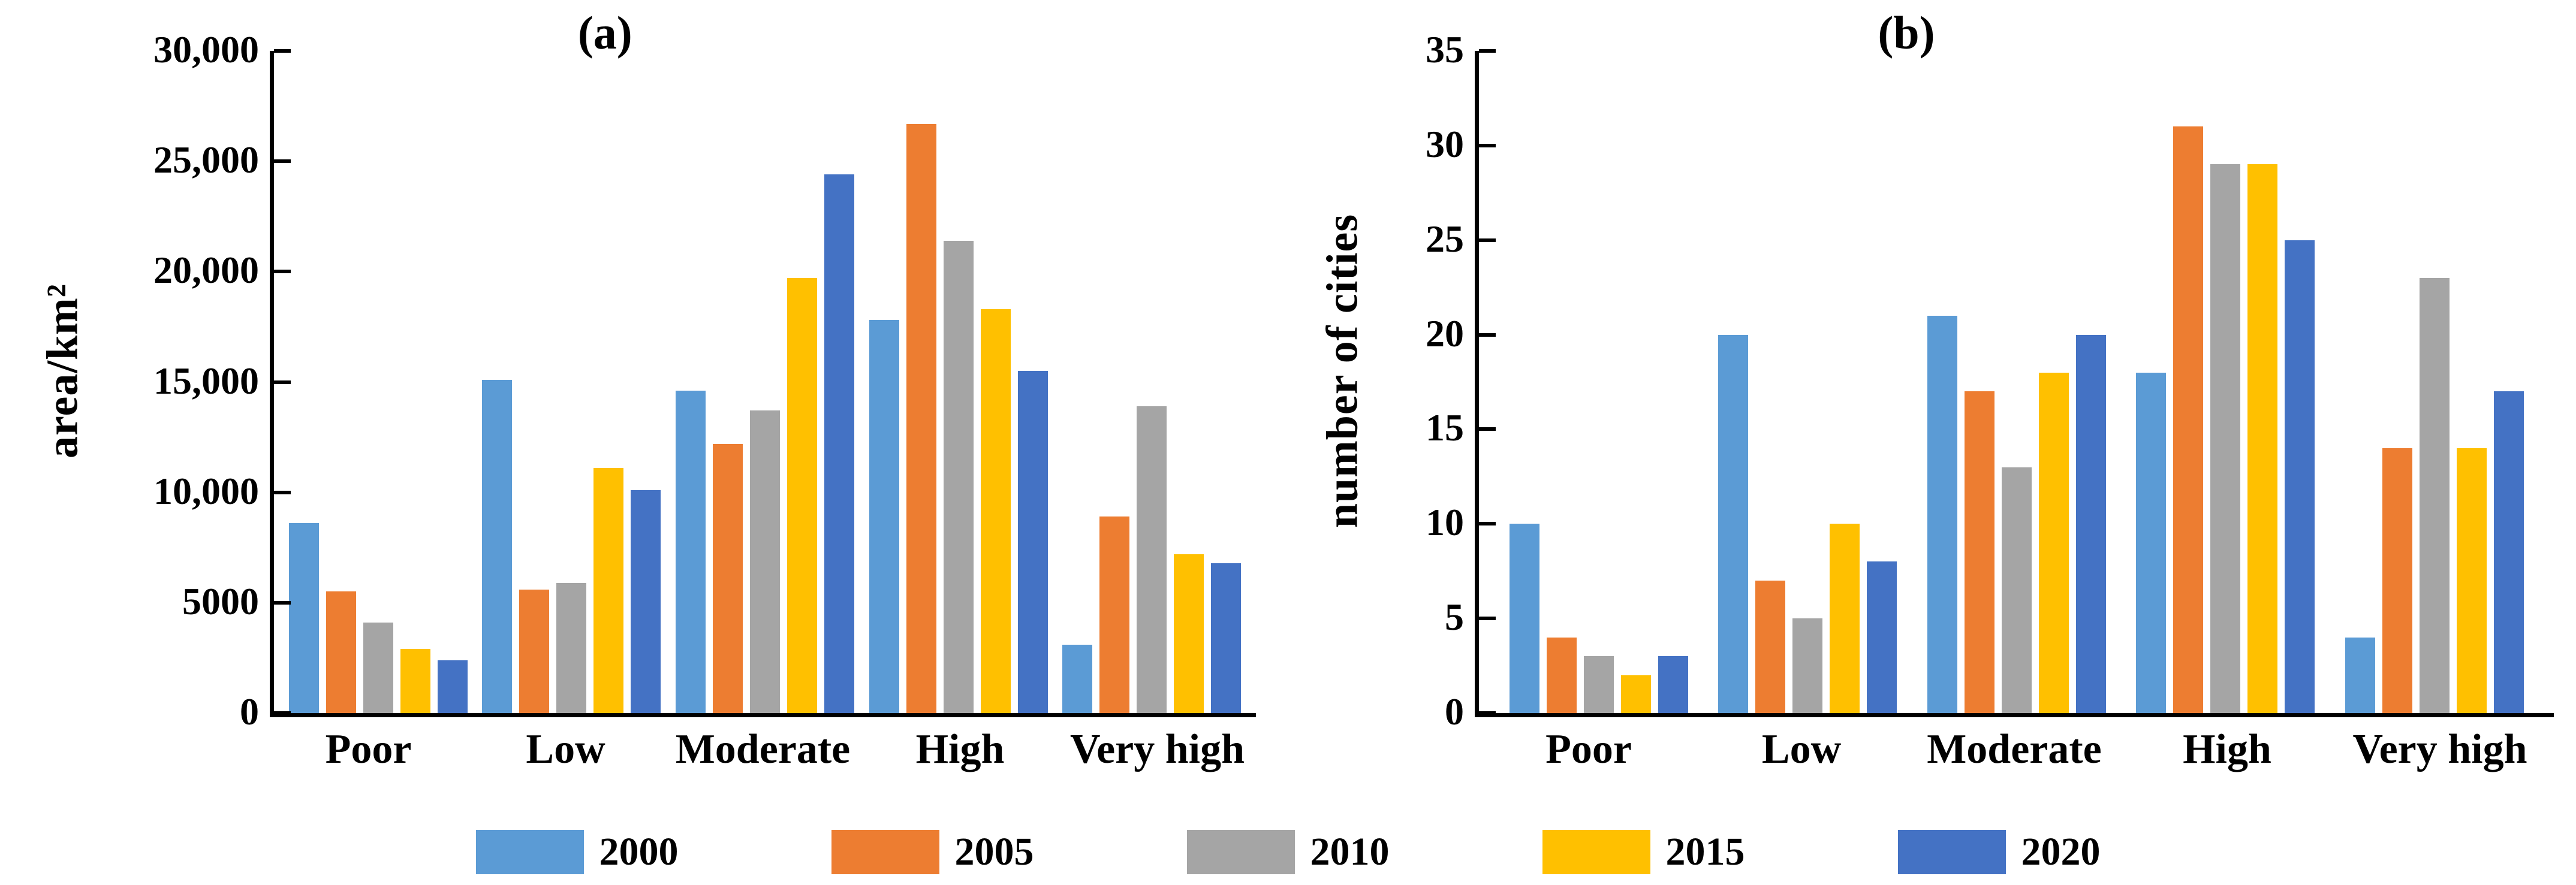 This screenshot has height=885, width=2576. Describe the element at coordinates (1342, 370) in the screenshot. I see `panel-b-y-axis-label: number of cities` at that location.